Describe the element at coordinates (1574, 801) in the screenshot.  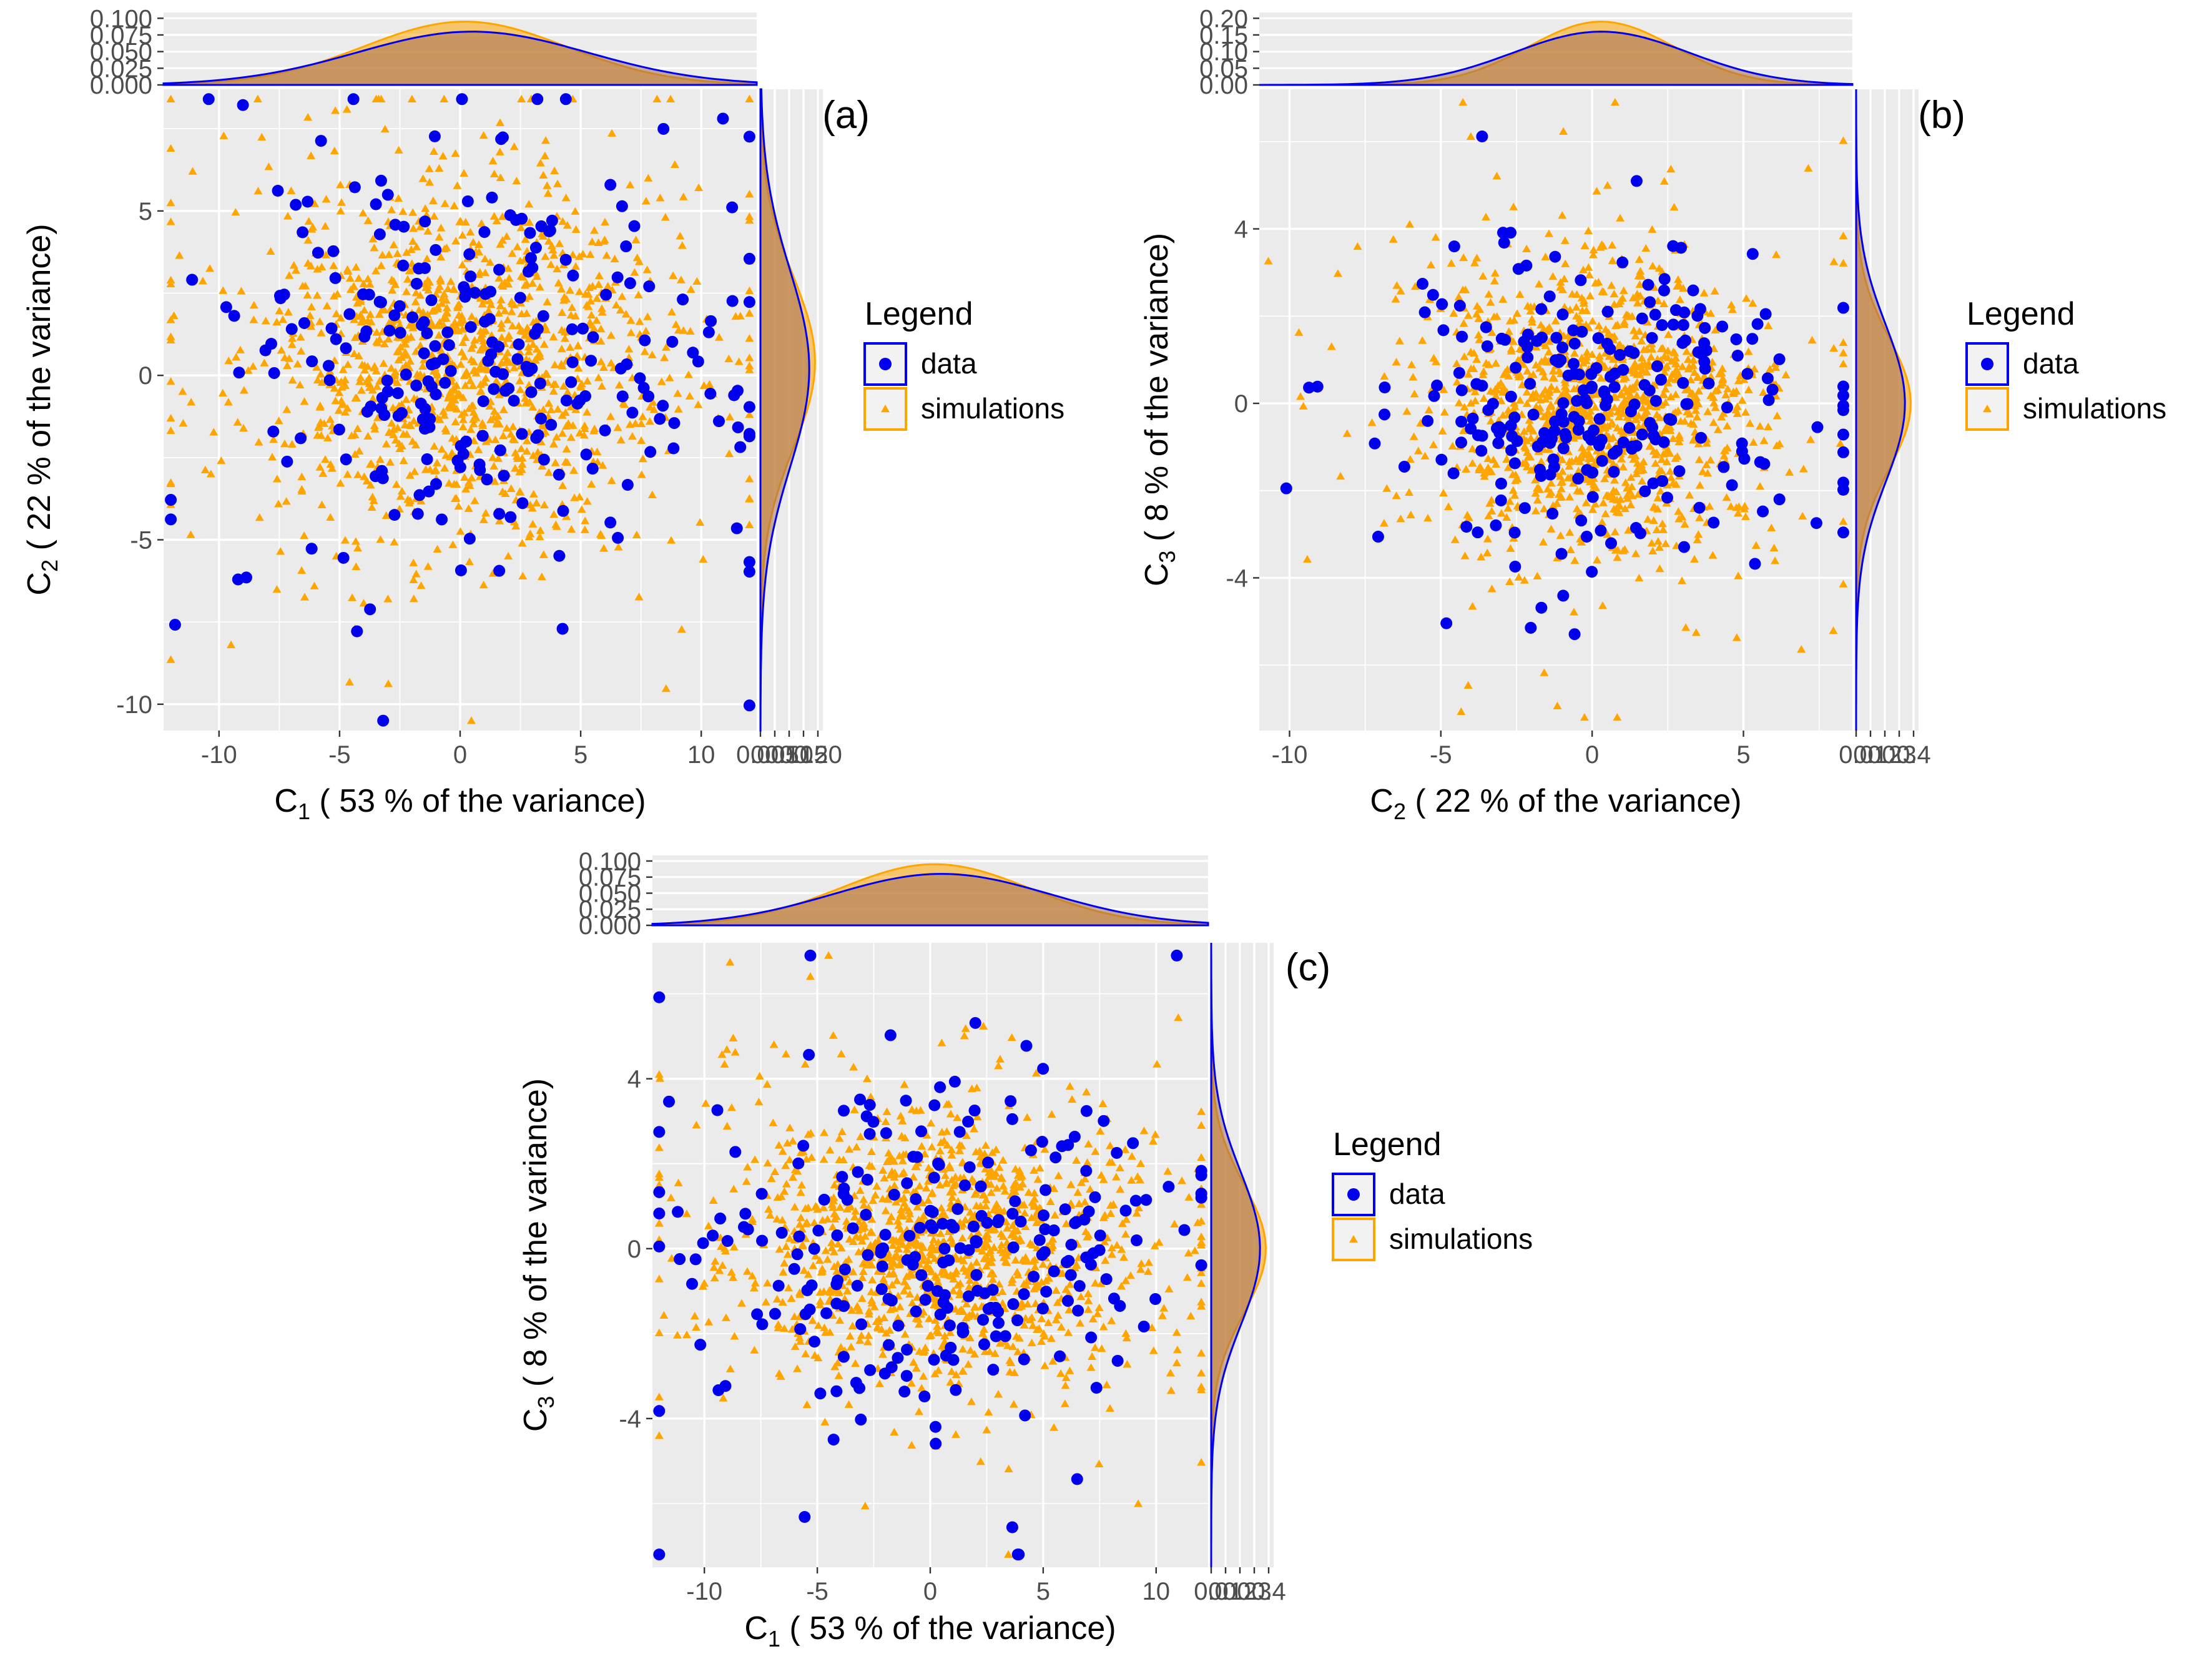
I see `x-axis-title-rest: ( 22 % of the variance)` at that location.